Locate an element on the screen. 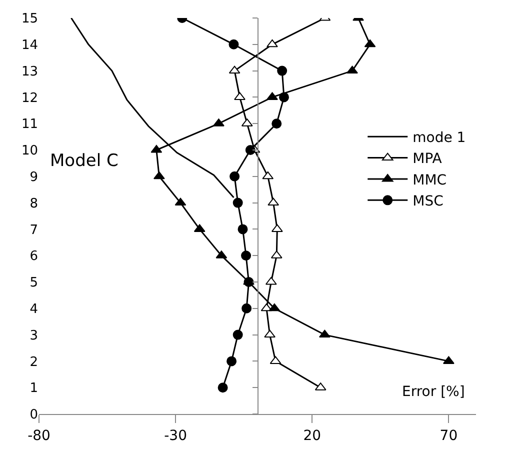  y-tick-label: 3 is located at coordinates (34, 336).